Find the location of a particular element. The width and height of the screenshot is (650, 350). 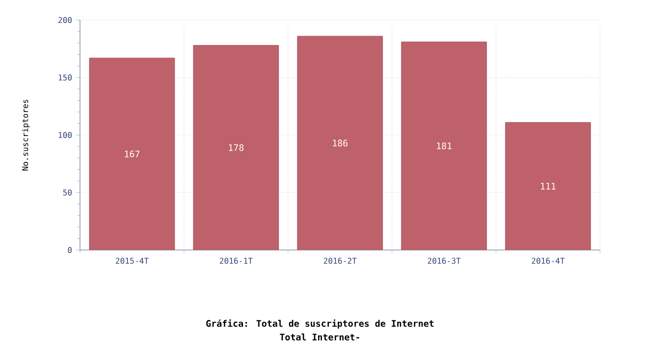

data-label: 186 is located at coordinates (340, 143).